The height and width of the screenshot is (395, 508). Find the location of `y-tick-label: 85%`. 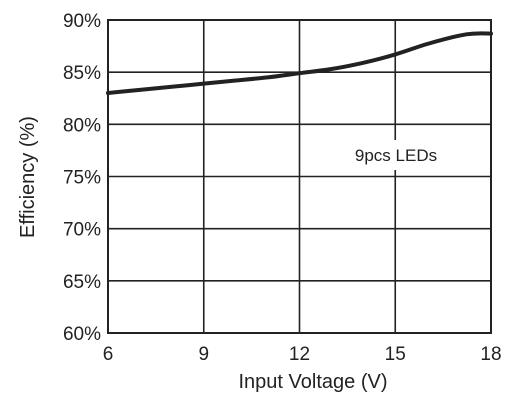

y-tick-label: 85% is located at coordinates (82, 73).